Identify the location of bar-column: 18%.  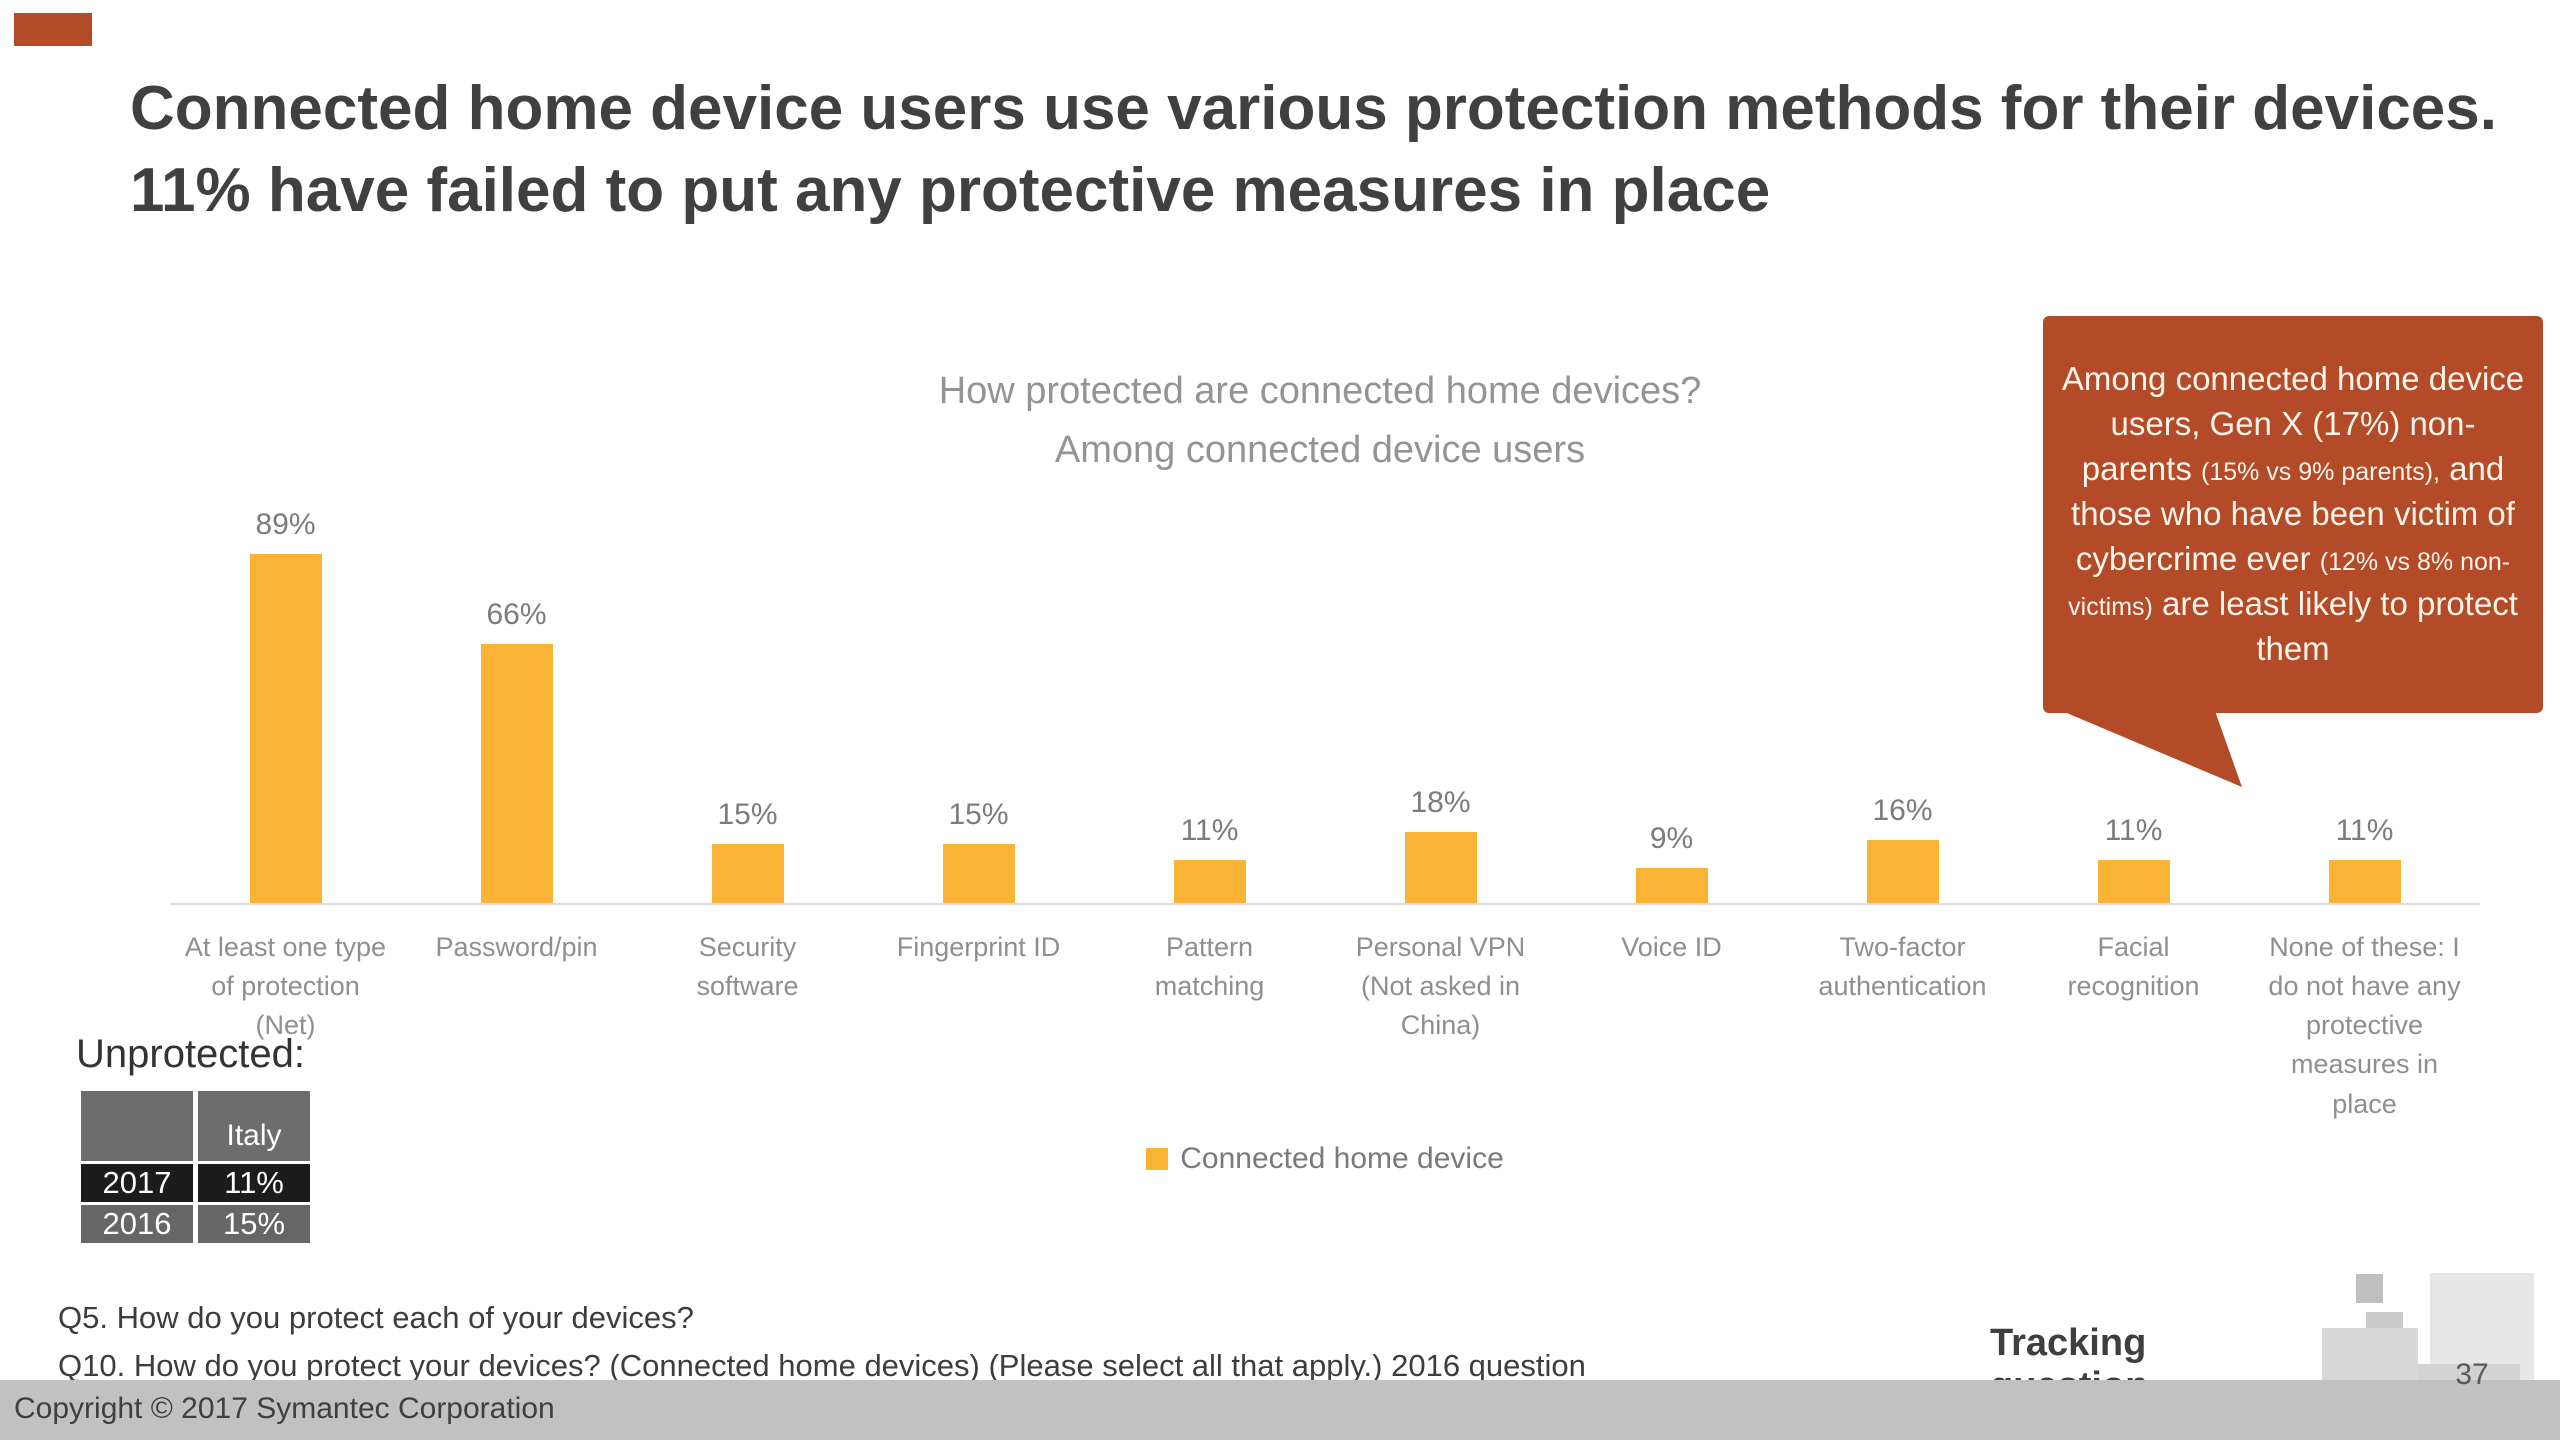
(1440, 686).